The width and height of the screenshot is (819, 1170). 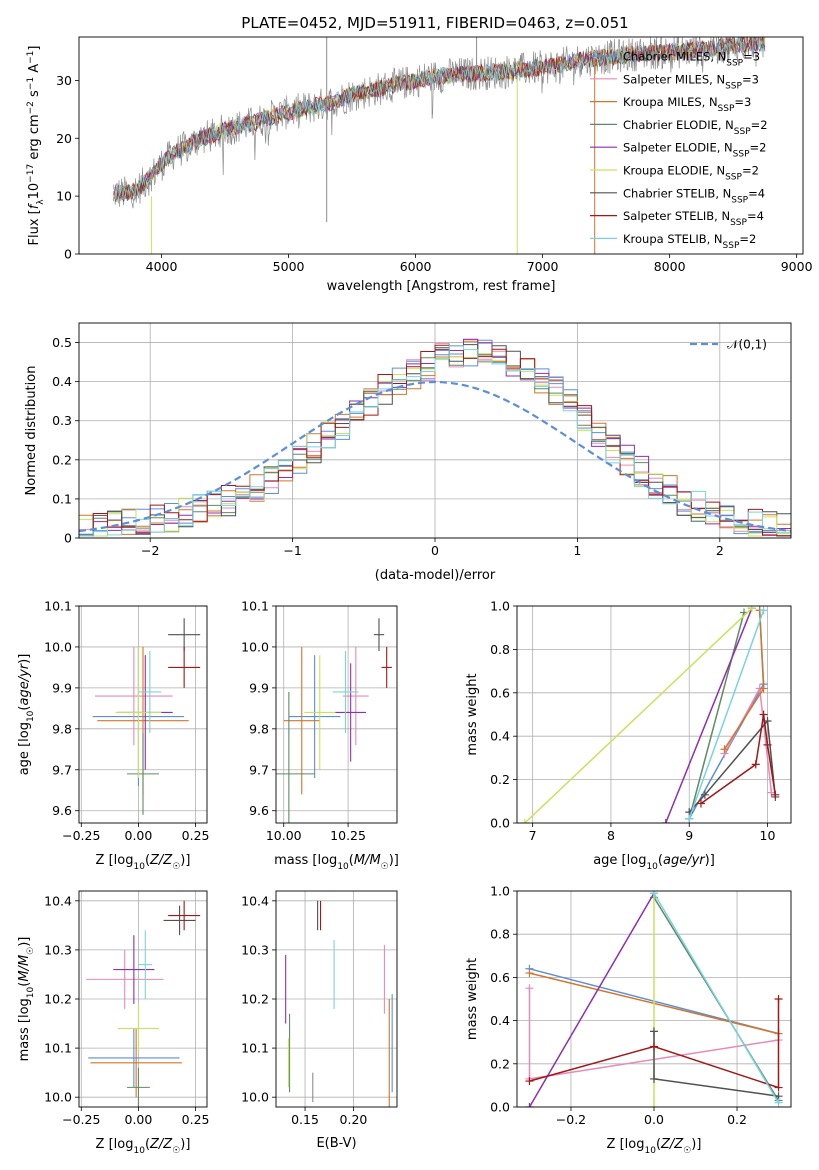 I want to click on x-tick-label: 8, so click(x=611, y=835).